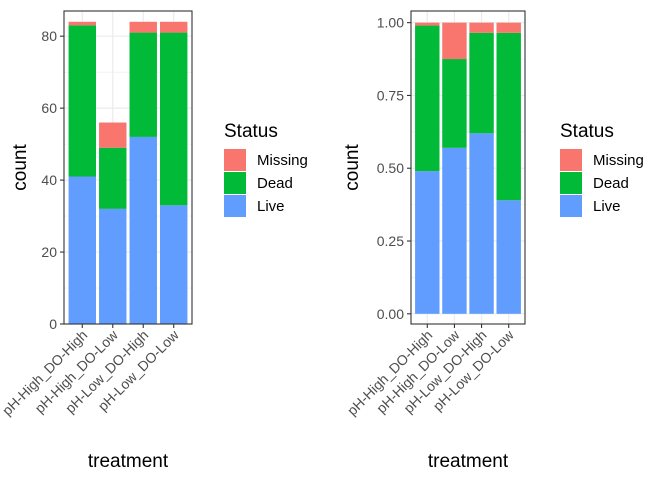 The width and height of the screenshot is (672, 485). Describe the element at coordinates (49, 180) in the screenshot. I see `y-tick-label: 40` at that location.